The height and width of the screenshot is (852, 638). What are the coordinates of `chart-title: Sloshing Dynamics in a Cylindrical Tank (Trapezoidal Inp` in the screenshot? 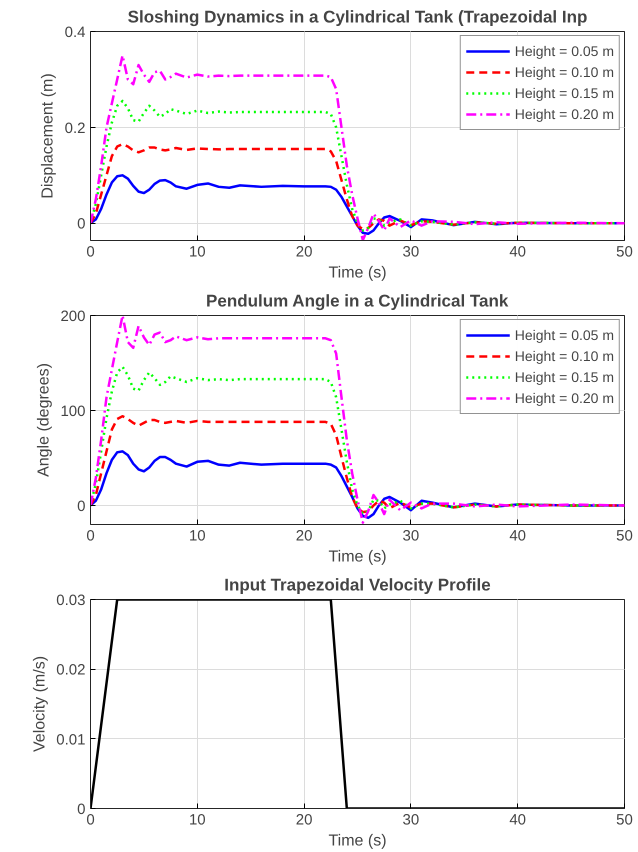 It's located at (358, 17).